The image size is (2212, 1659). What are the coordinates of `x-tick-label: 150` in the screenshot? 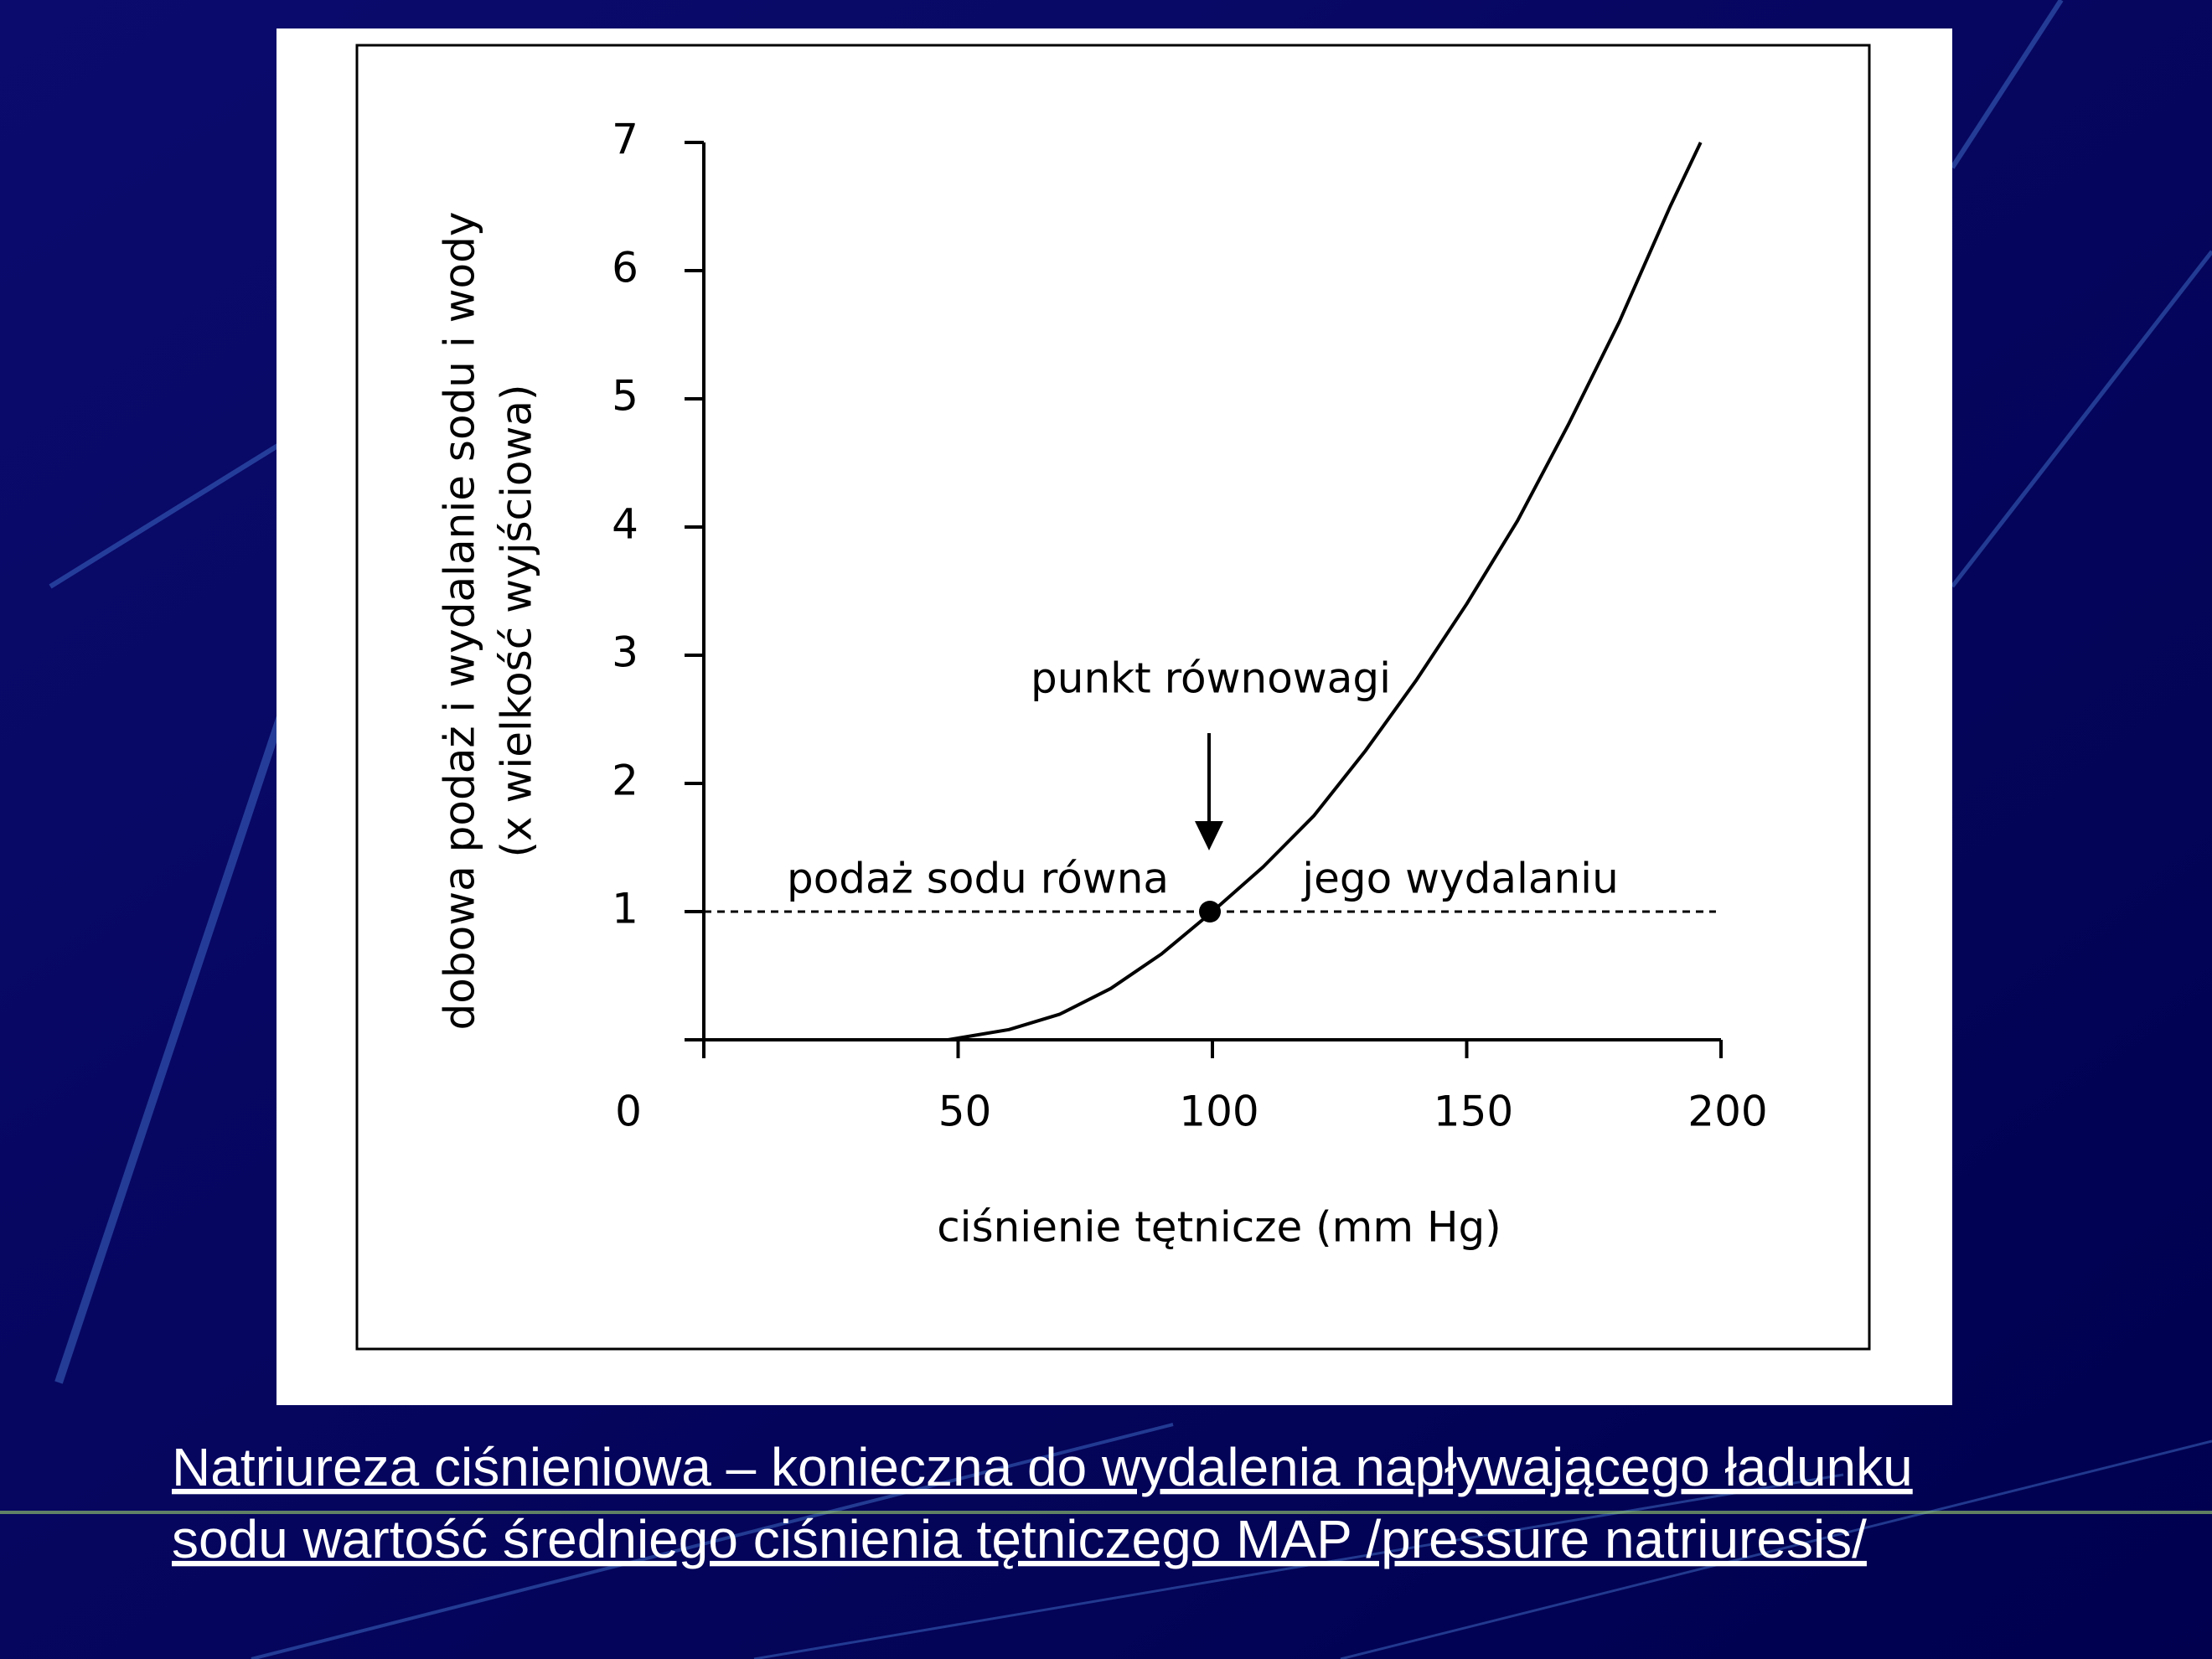 It's located at (1473, 1112).